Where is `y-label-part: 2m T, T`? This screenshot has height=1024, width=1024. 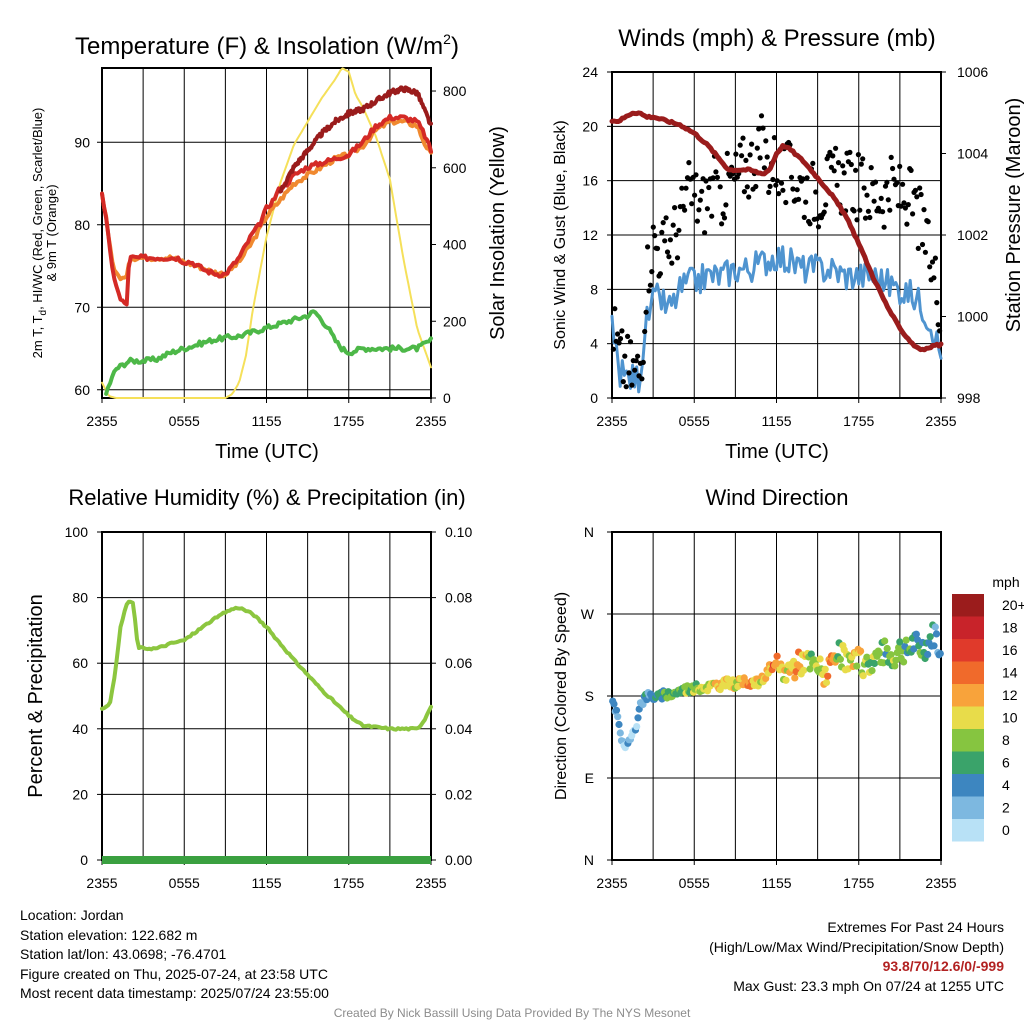
y-label-part: 2m T, T is located at coordinates (37, 336).